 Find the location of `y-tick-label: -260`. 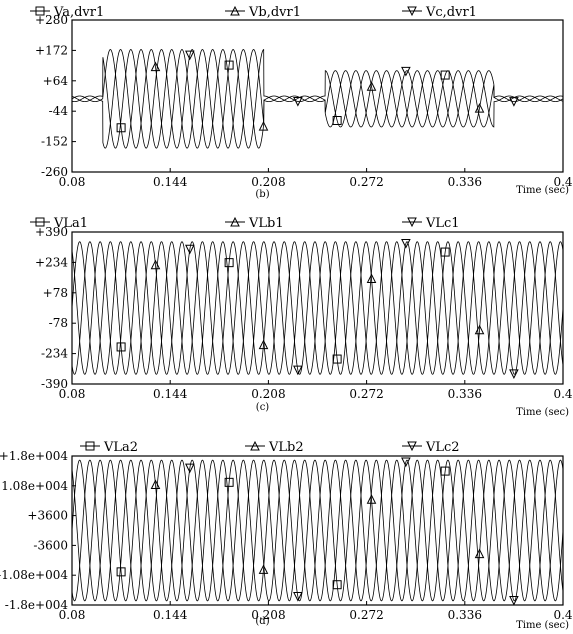

y-tick-label: -260 is located at coordinates (54, 172).